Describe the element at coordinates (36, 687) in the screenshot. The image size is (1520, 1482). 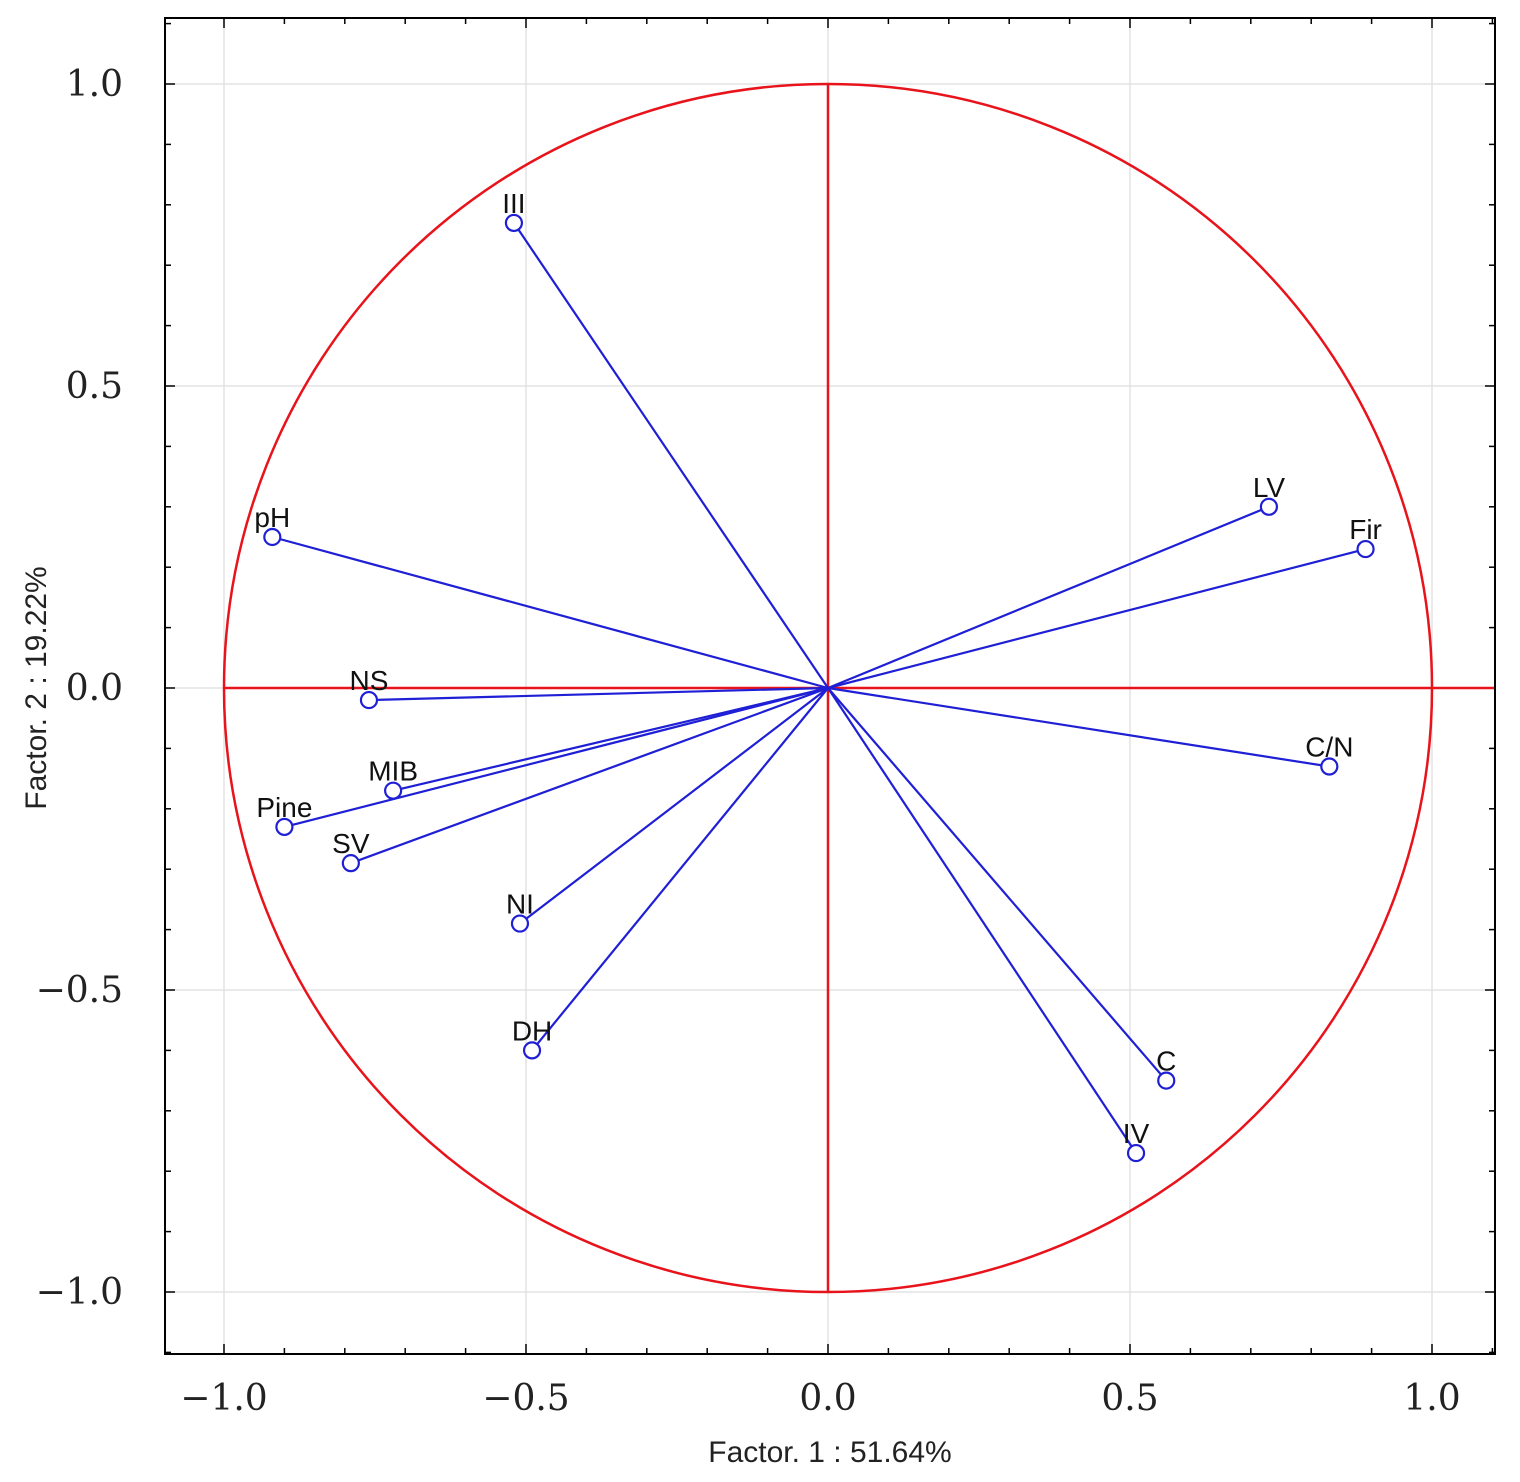
I see `y-axis-title: Factor. 2 : 19.22%` at that location.